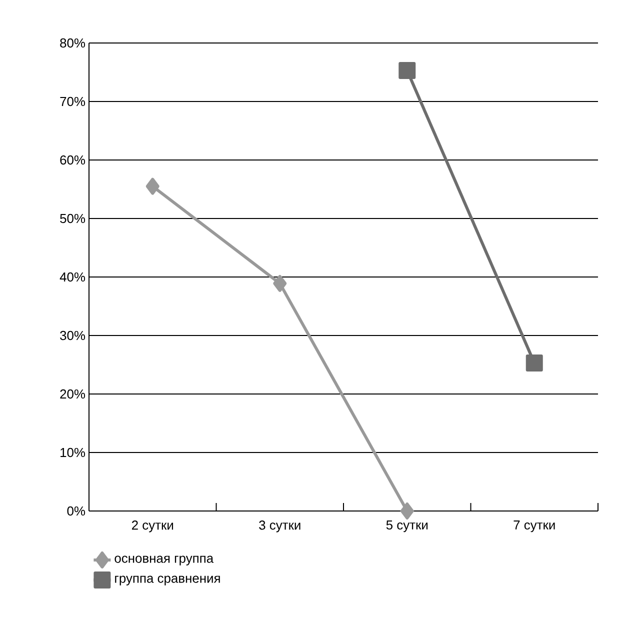 The height and width of the screenshot is (621, 636). Describe the element at coordinates (73, 219) in the screenshot. I see `y-tick-label: 50%` at that location.